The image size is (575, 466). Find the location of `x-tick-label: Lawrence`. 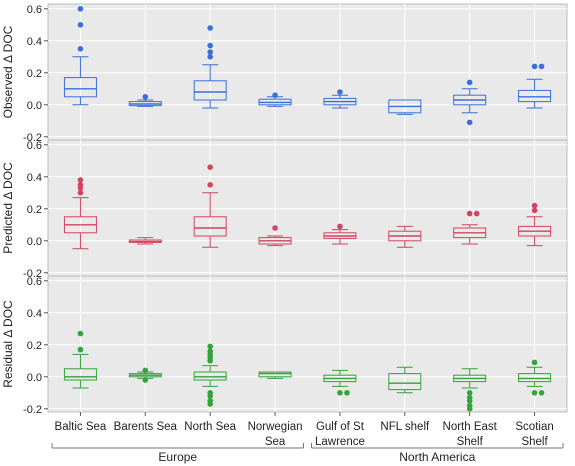

x-tick-label: Lawrence is located at coordinates (340, 442).